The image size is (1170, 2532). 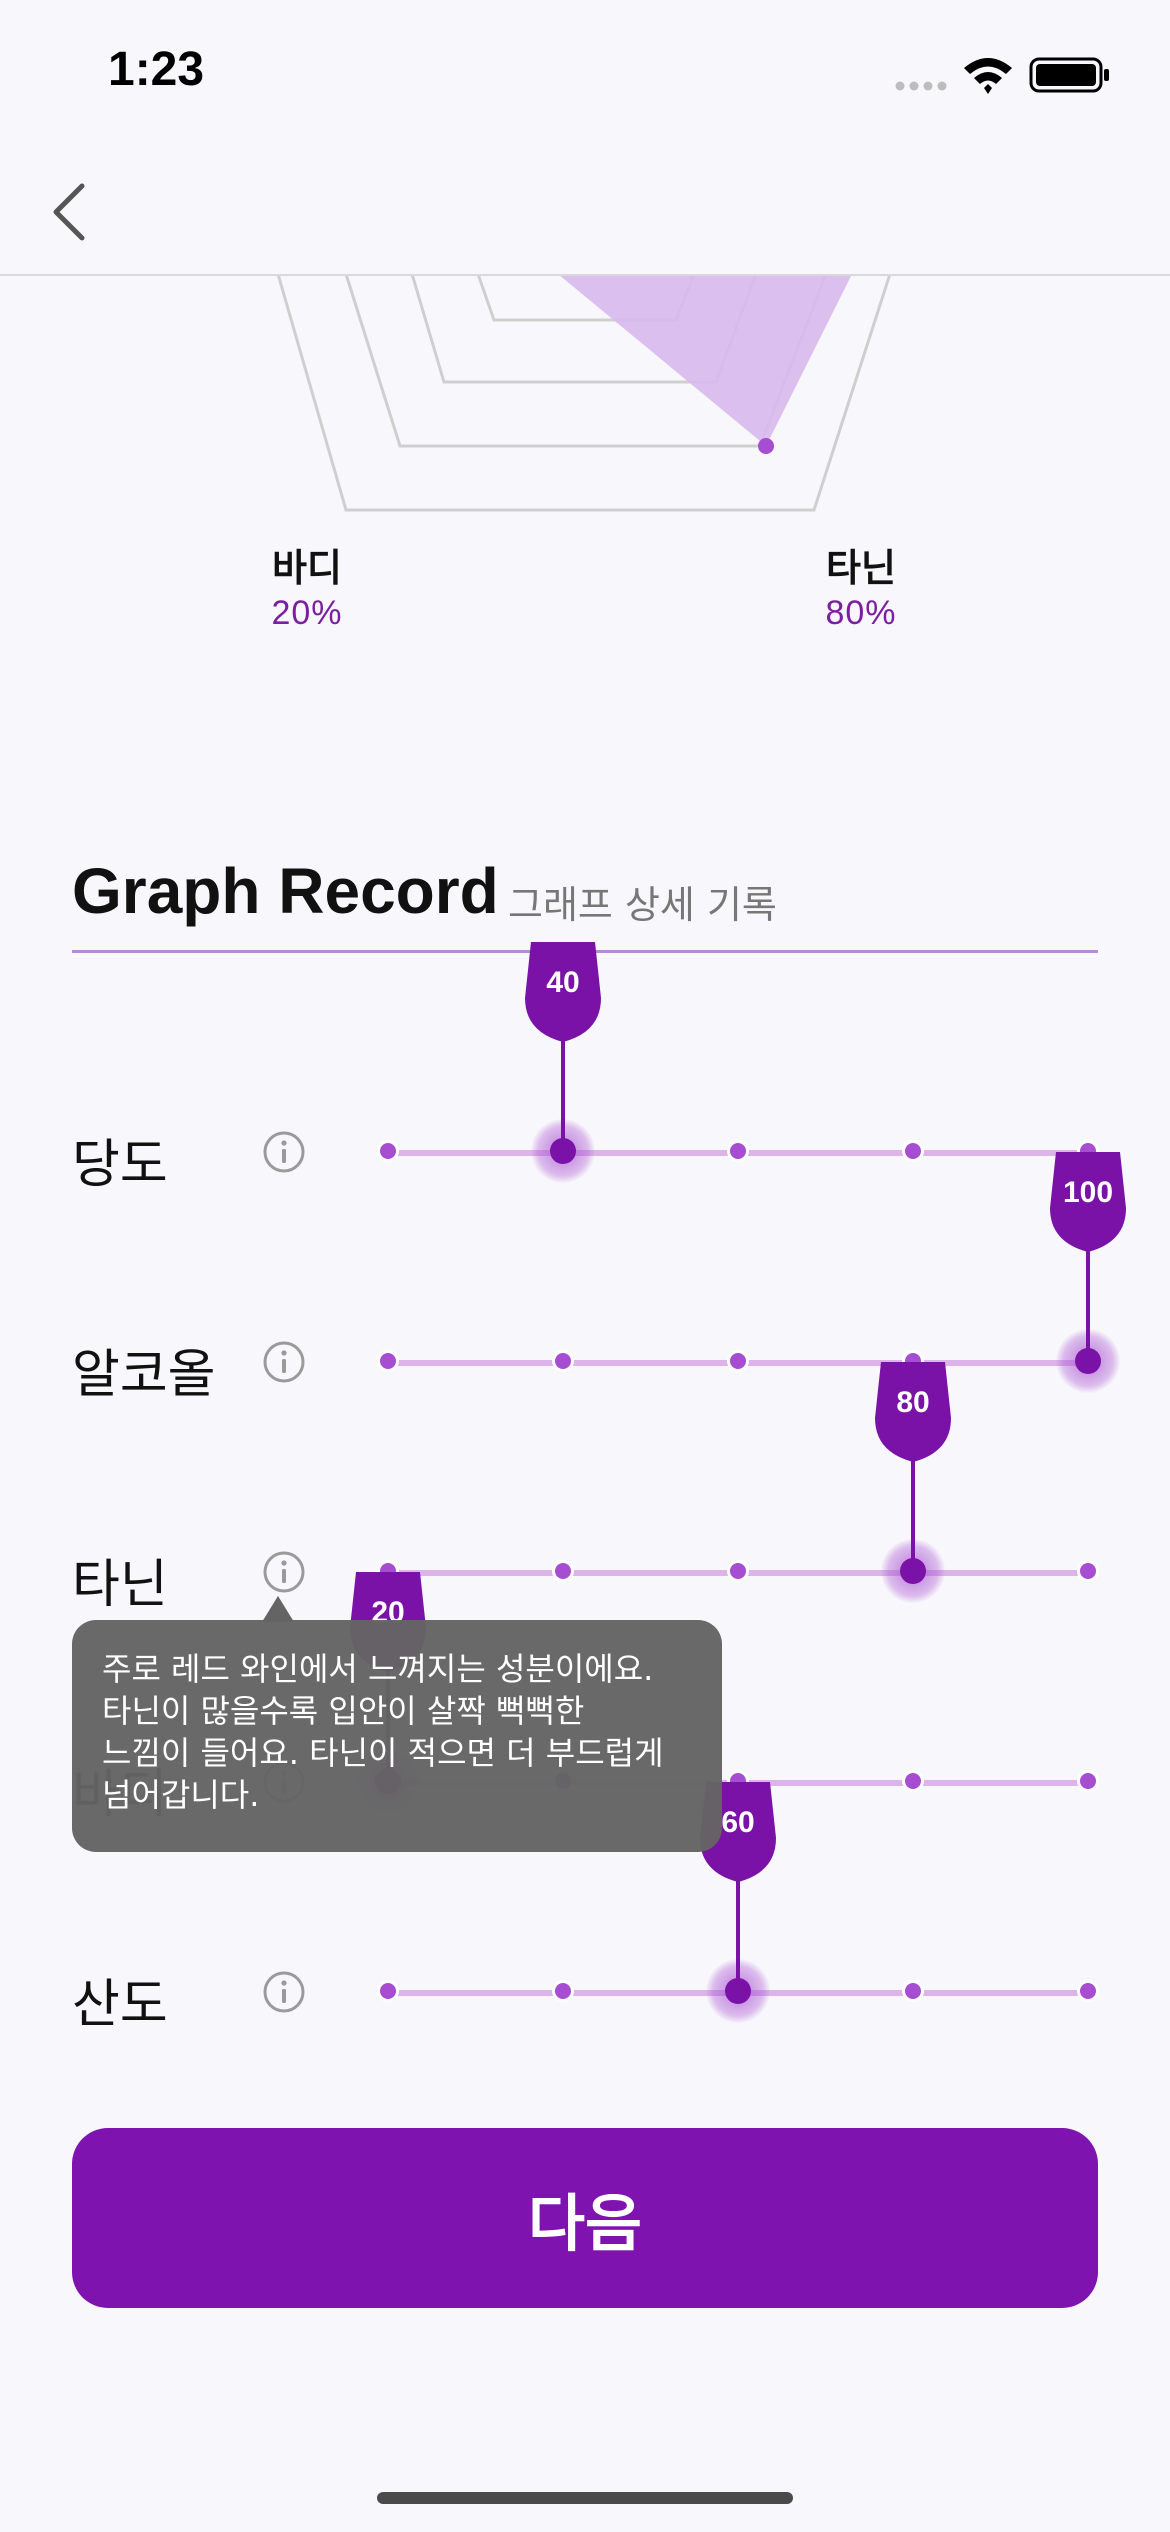 I want to click on tooltip-line: 주로 레드 와인에서 느껴지는 성분이에요., so click(x=378, y=1669).